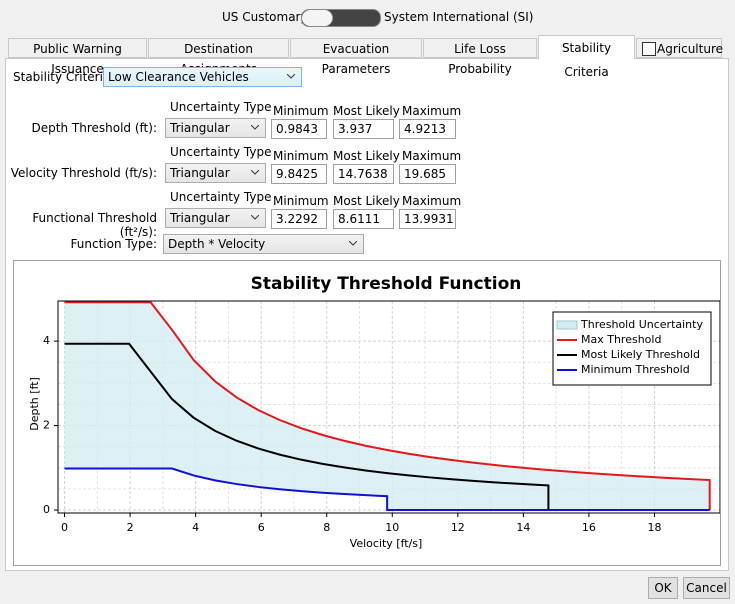  I want to click on legend-label: Max Threshold, so click(621, 339).